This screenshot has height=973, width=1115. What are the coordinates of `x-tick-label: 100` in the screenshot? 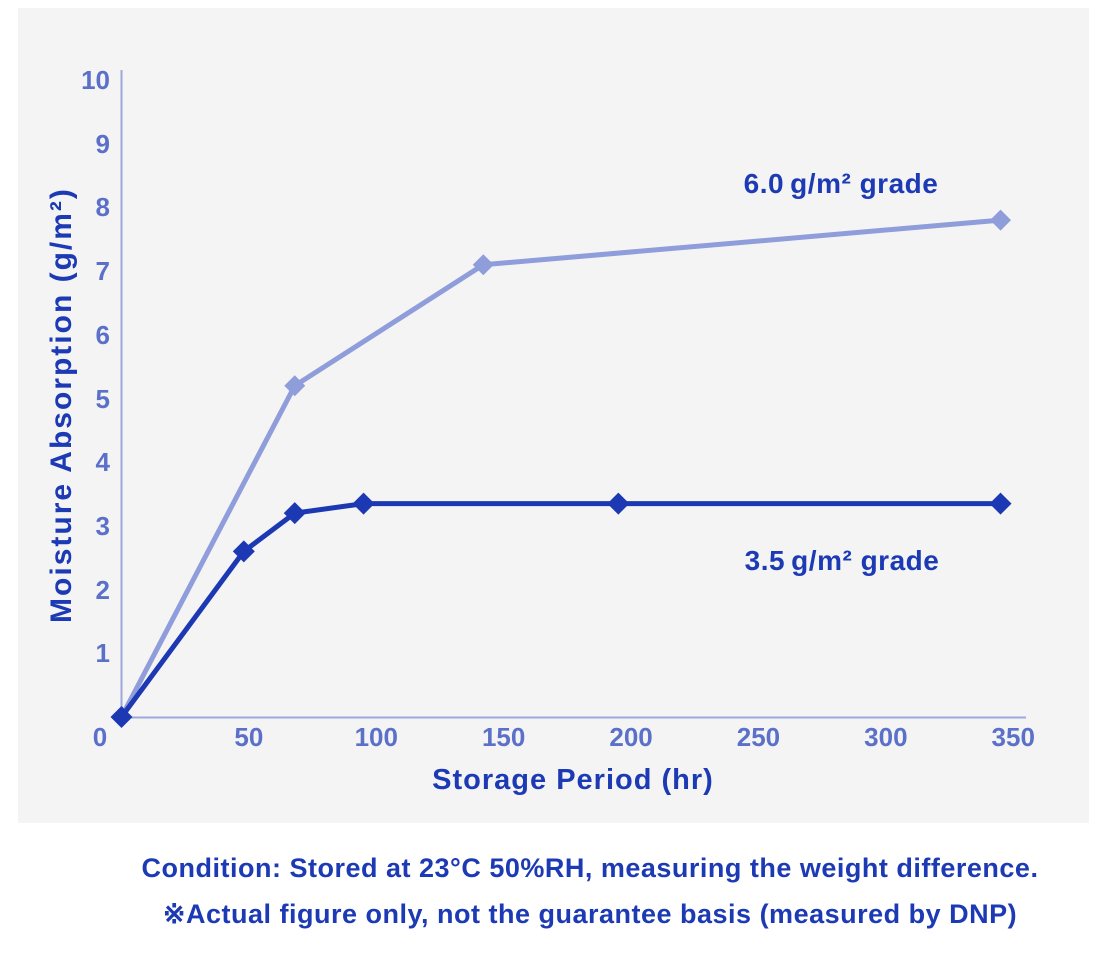 It's located at (376, 737).